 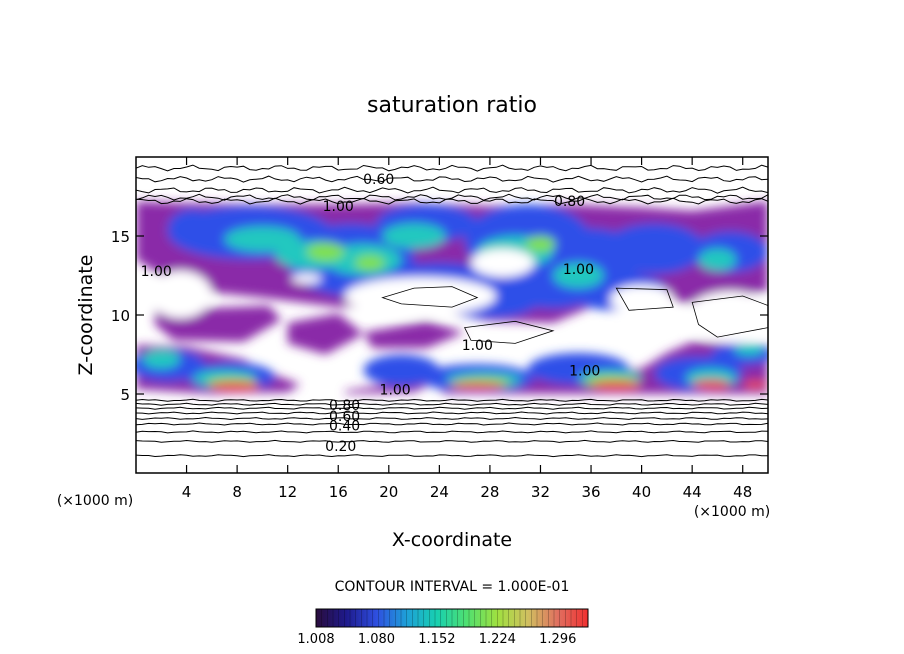 I want to click on colorbar-tick-label-2: 1.080, so click(x=376, y=639).